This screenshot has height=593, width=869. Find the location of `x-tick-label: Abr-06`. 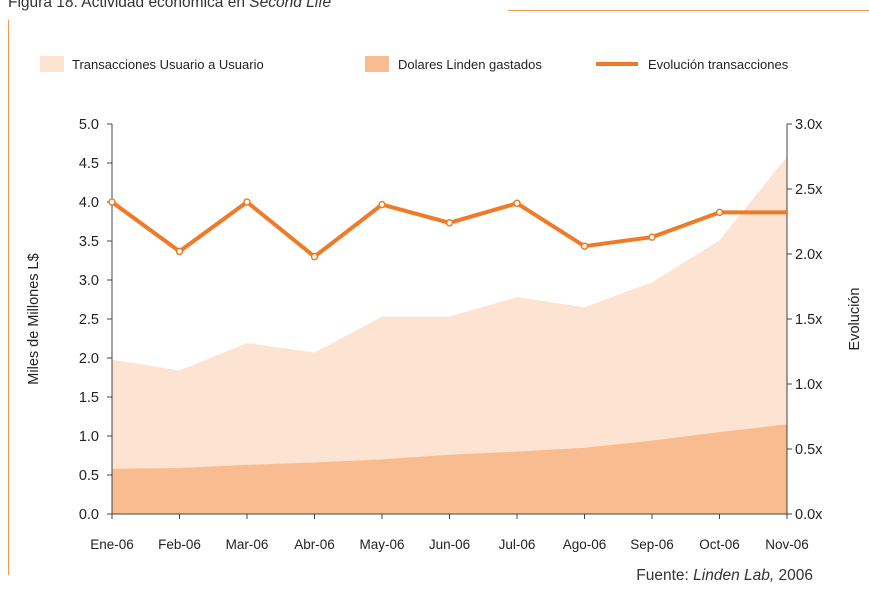

x-tick-label: Abr-06 is located at coordinates (314, 544).